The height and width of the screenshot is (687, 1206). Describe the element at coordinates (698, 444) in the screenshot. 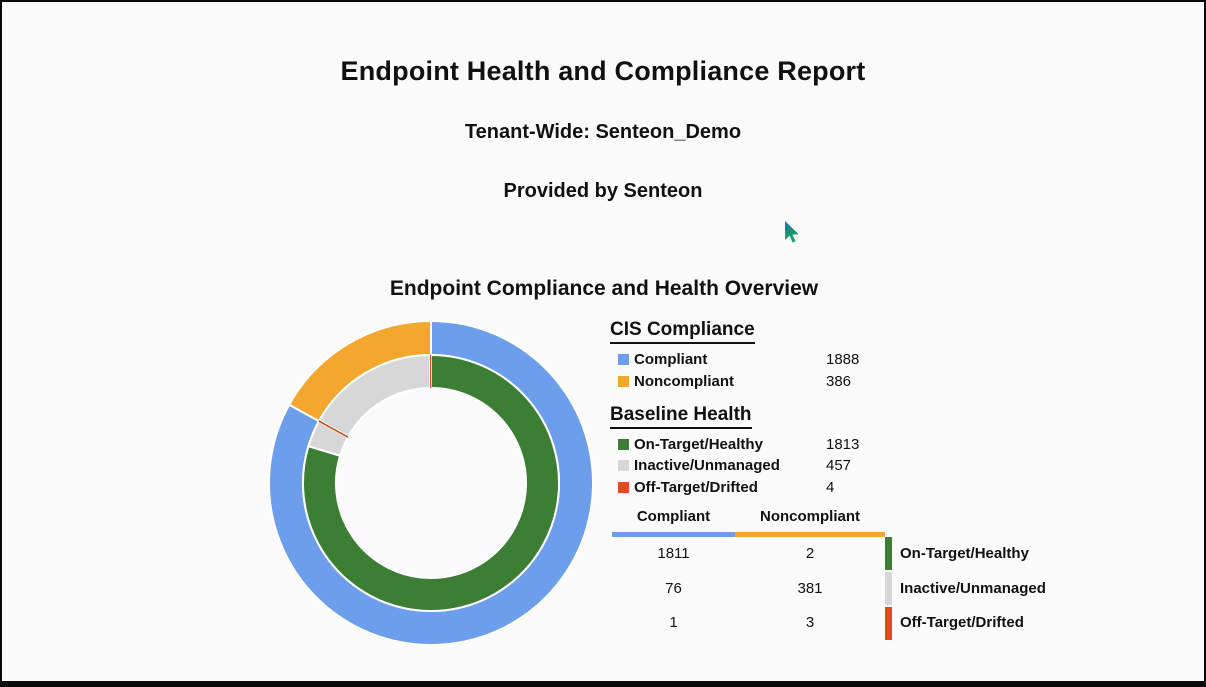

I see `legend-item-label: On-Target/Healthy` at that location.